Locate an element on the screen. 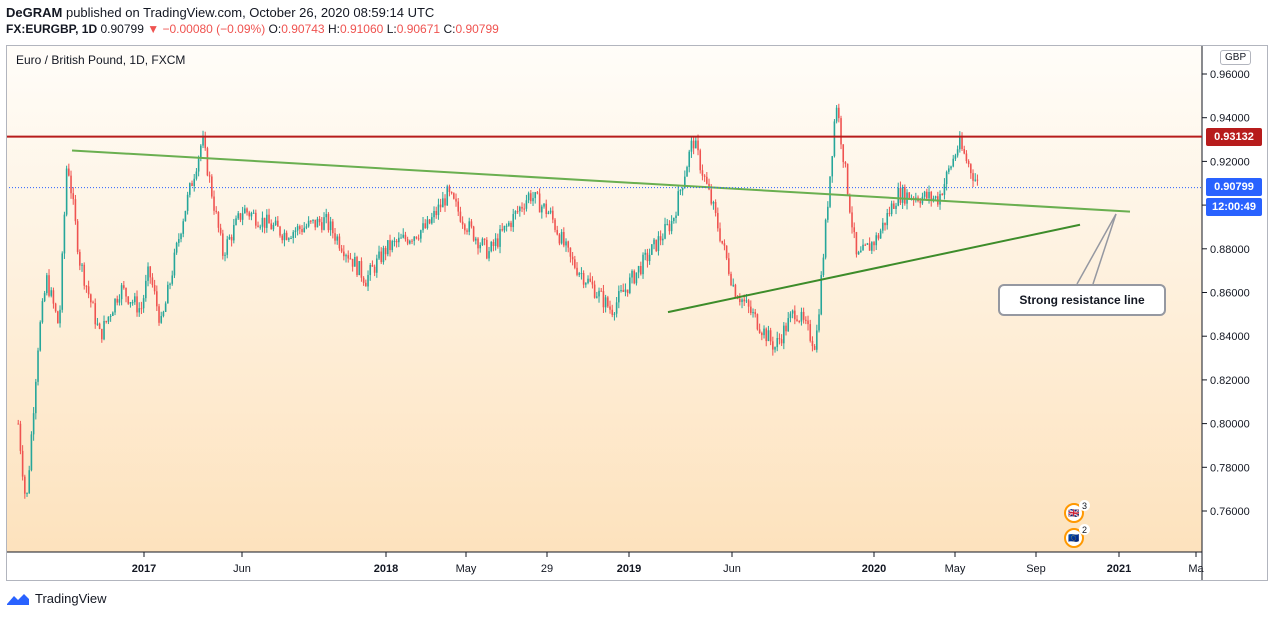 This screenshot has width=1274, height=618. eu-flag-icon: 🇪🇺 is located at coordinates (1074, 538).